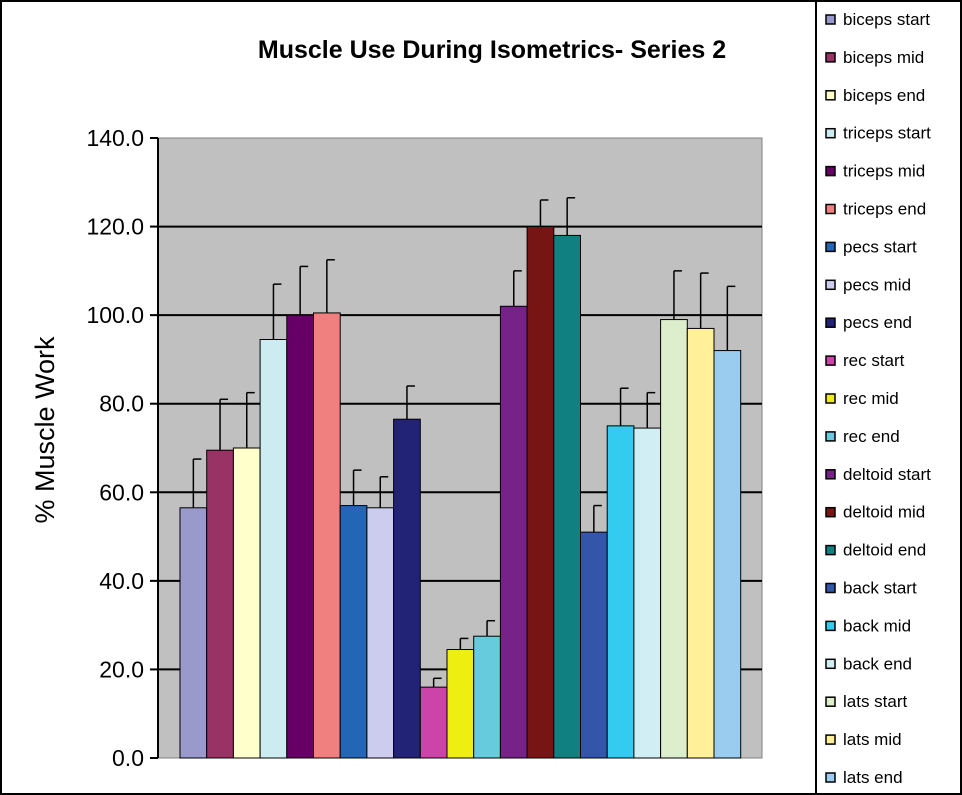 This screenshot has height=795, width=962. Describe the element at coordinates (128, 758) in the screenshot. I see `y-tick-label: 0.0` at that location.